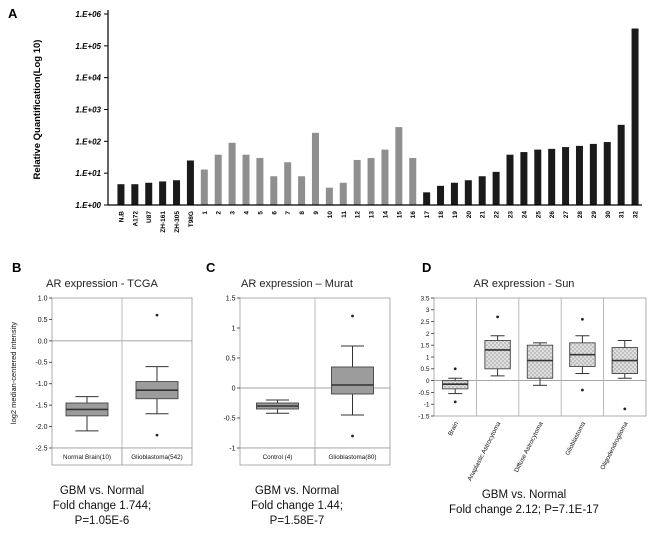 Image resolution: width=650 pixels, height=542 pixels. Describe the element at coordinates (121, 217) in the screenshot. I see `svg-text: N.B` at that location.